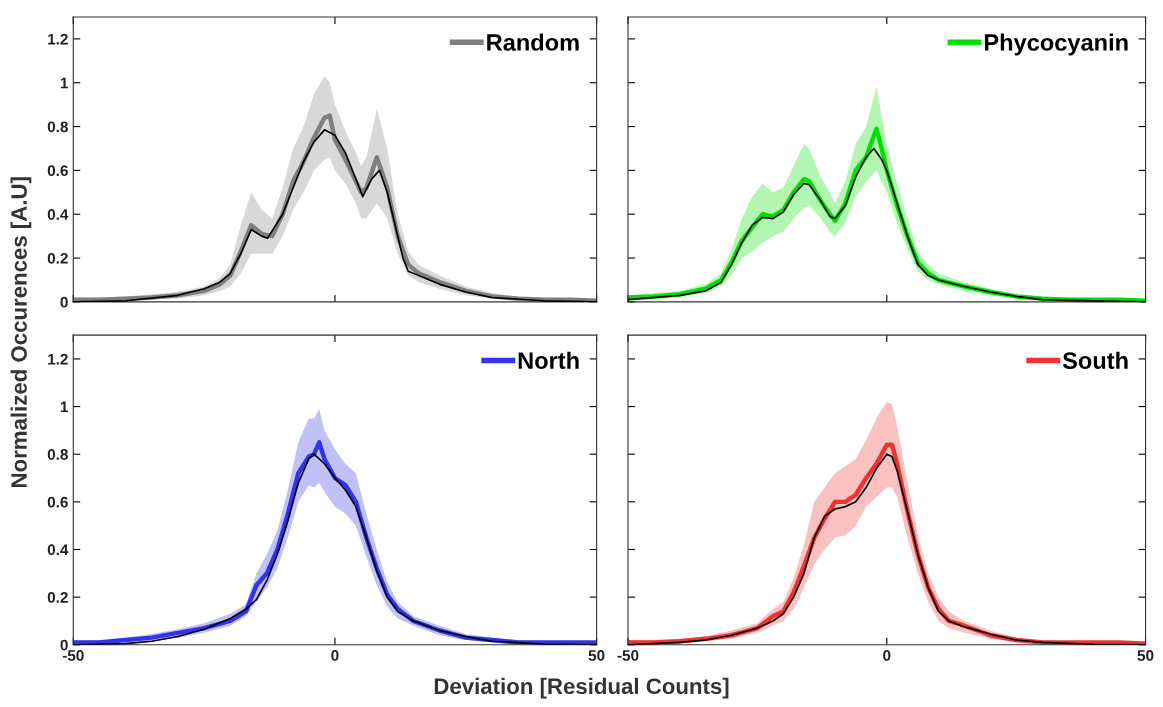 This screenshot has width=1163, height=707. Describe the element at coordinates (548, 360) in the screenshot. I see `legend-label: North` at that location.